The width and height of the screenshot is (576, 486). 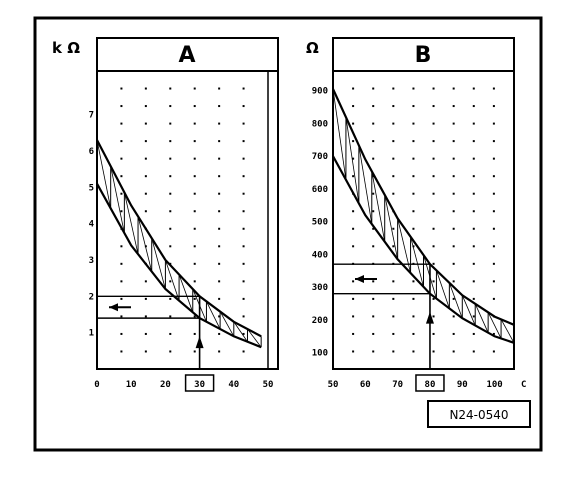 What do you see at coordinates (430, 383) in the screenshot?
I see `highlighted-x-tick-box` at bounding box center [430, 383].